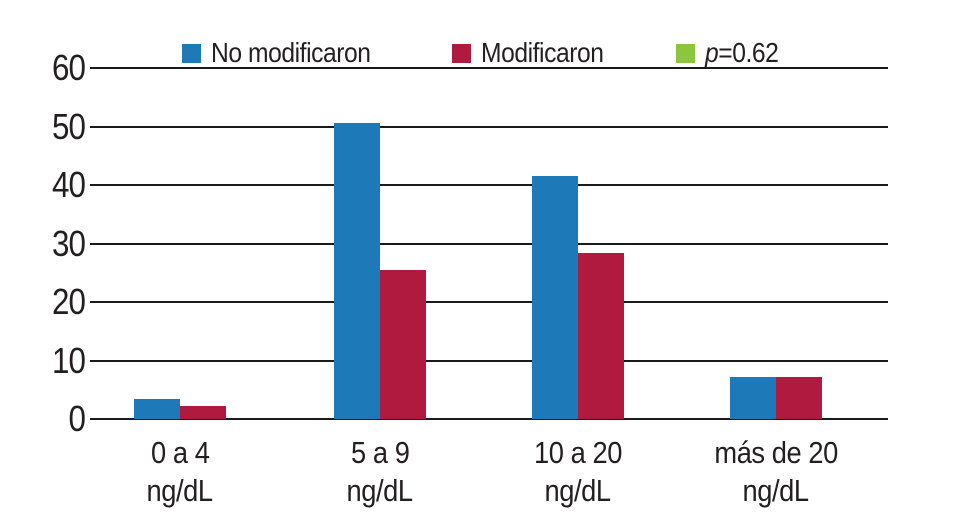 Image resolution: width=954 pixels, height=520 pixels. What do you see at coordinates (68, 360) in the screenshot?
I see `y-axis-tick-text: 10` at bounding box center [68, 360].